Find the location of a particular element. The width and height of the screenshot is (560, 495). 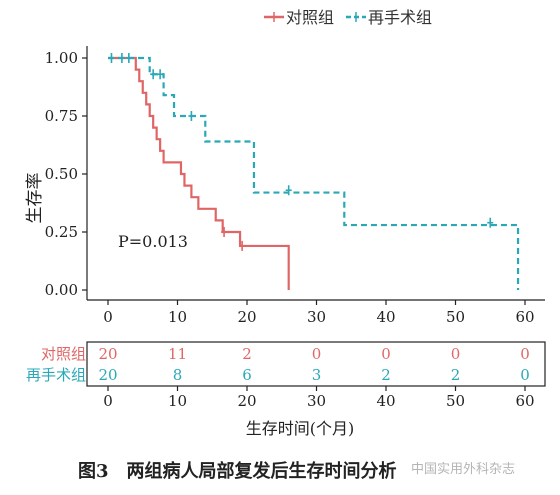

risk-row-label: 对照组 is located at coordinates (63, 354).